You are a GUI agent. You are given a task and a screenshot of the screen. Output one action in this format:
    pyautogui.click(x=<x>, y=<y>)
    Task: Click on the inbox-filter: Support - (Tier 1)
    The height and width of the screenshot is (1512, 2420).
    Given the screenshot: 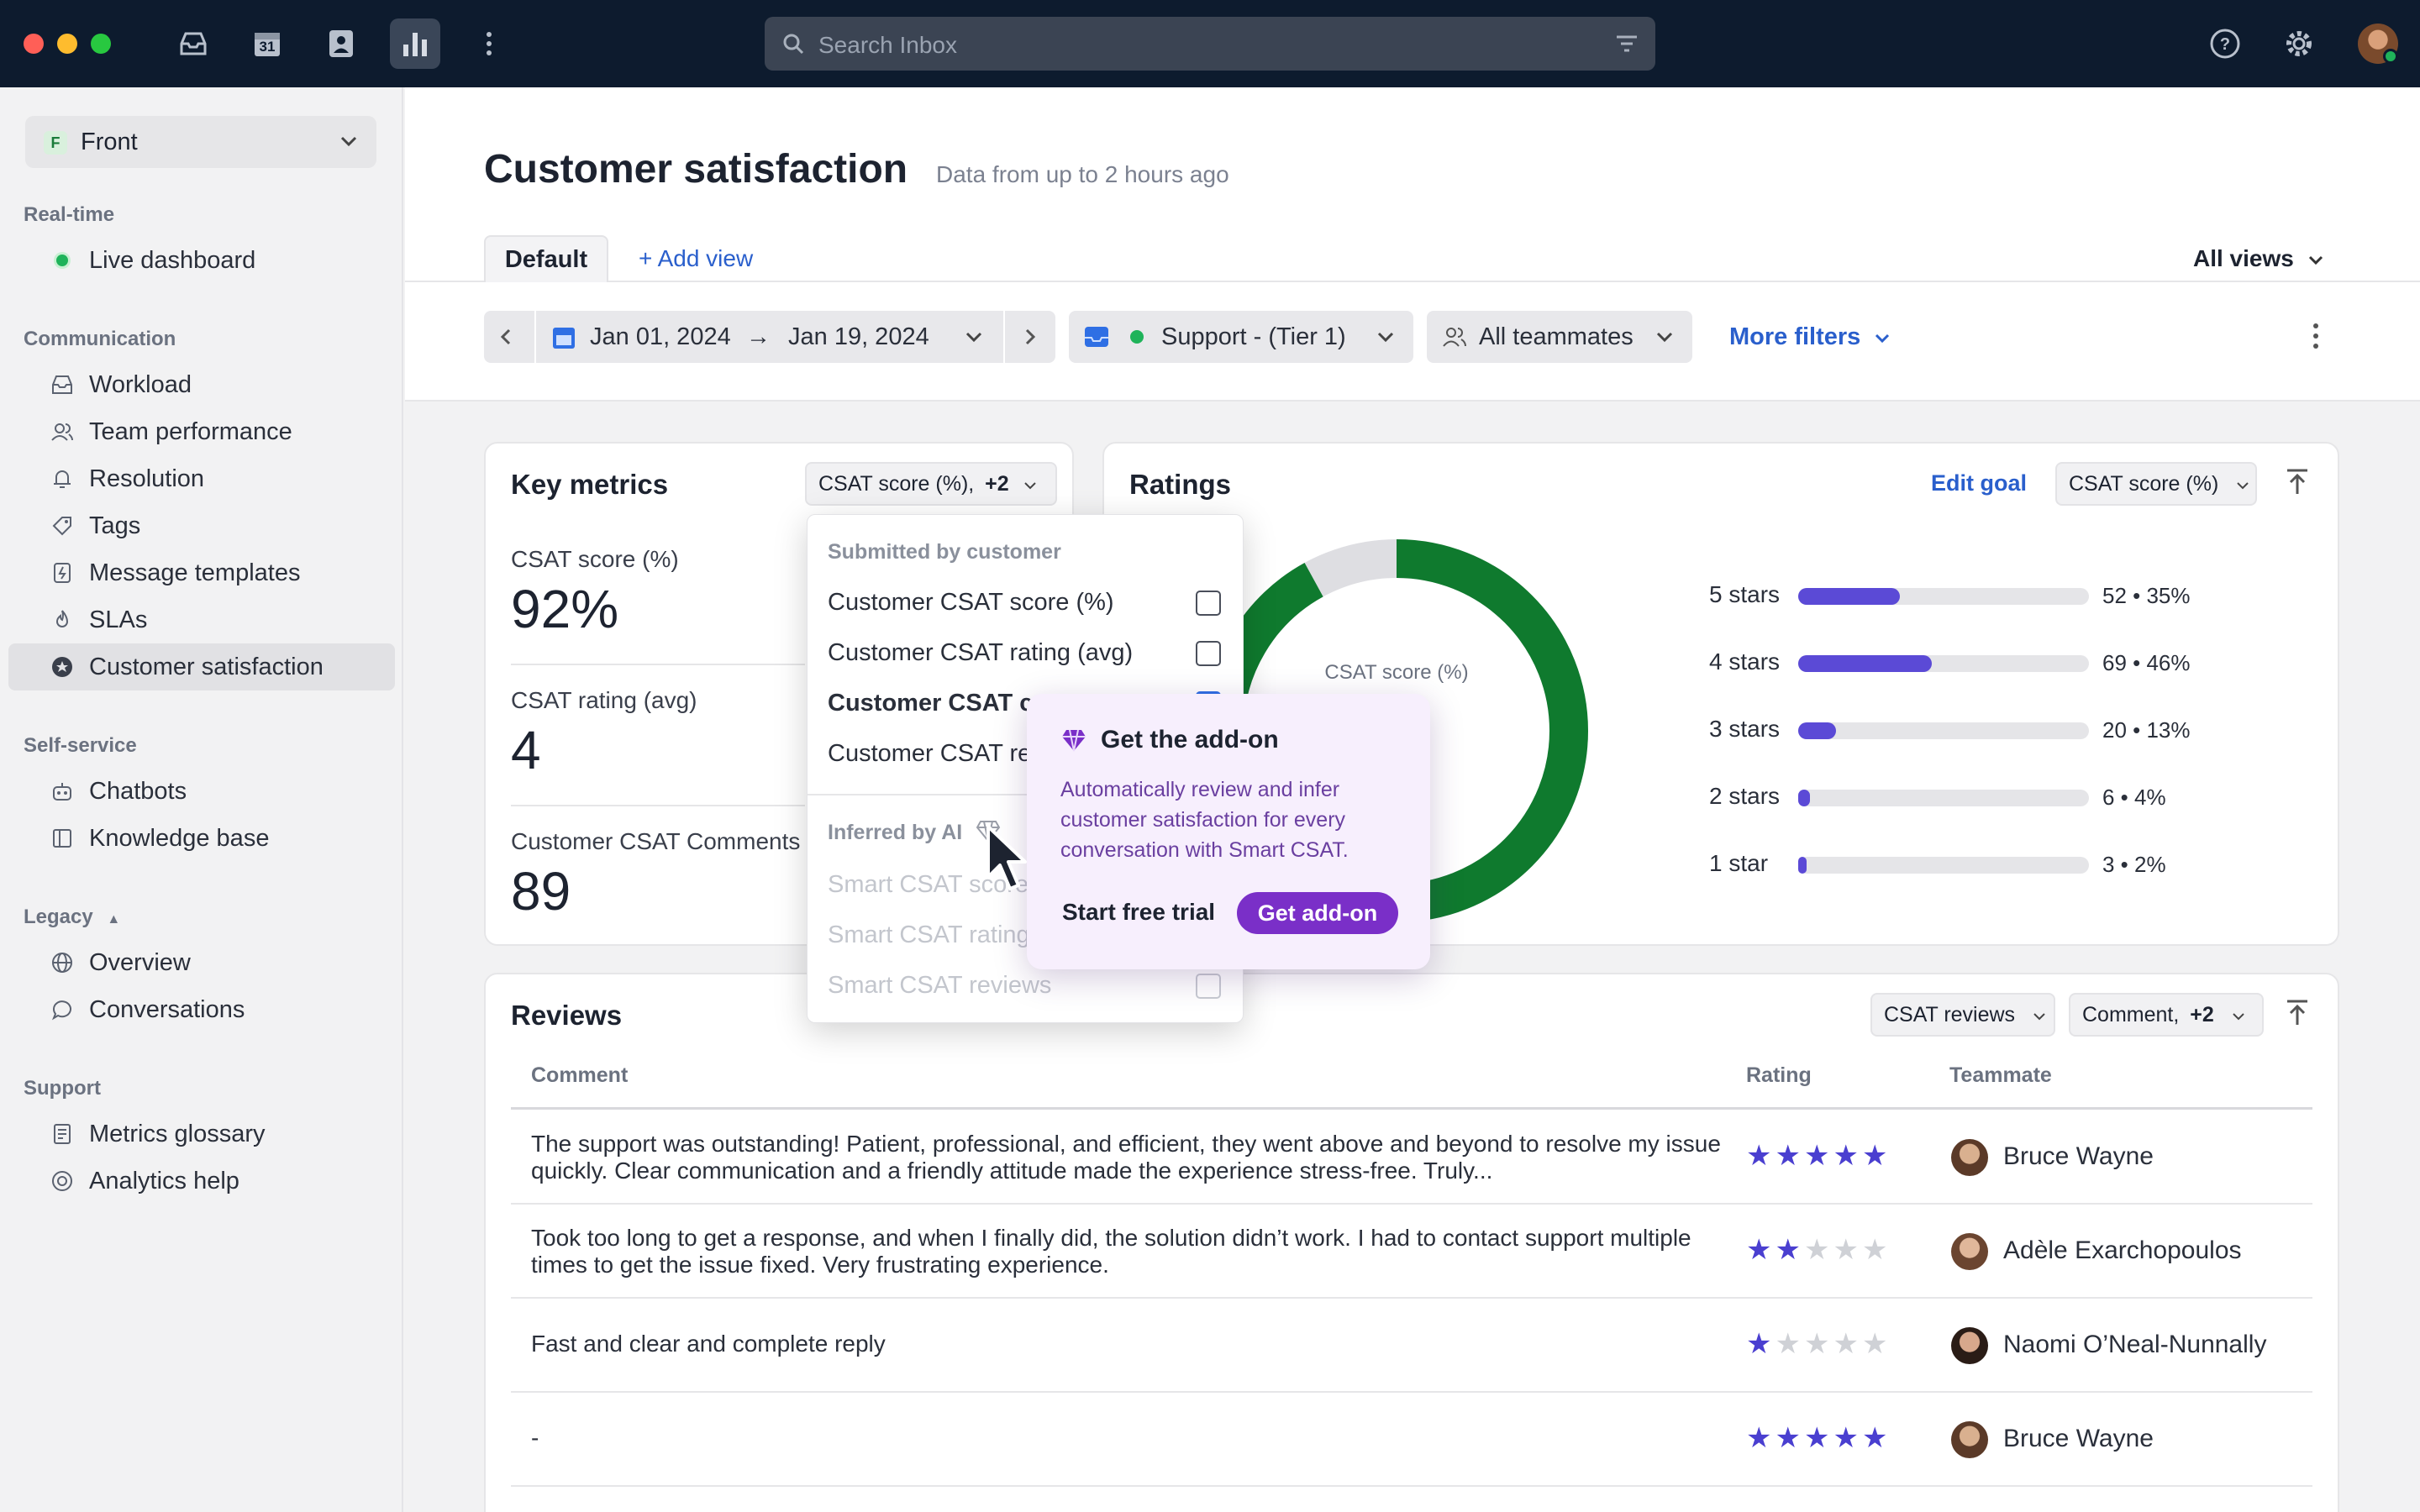 What is the action you would take?
    pyautogui.click(x=1241, y=337)
    